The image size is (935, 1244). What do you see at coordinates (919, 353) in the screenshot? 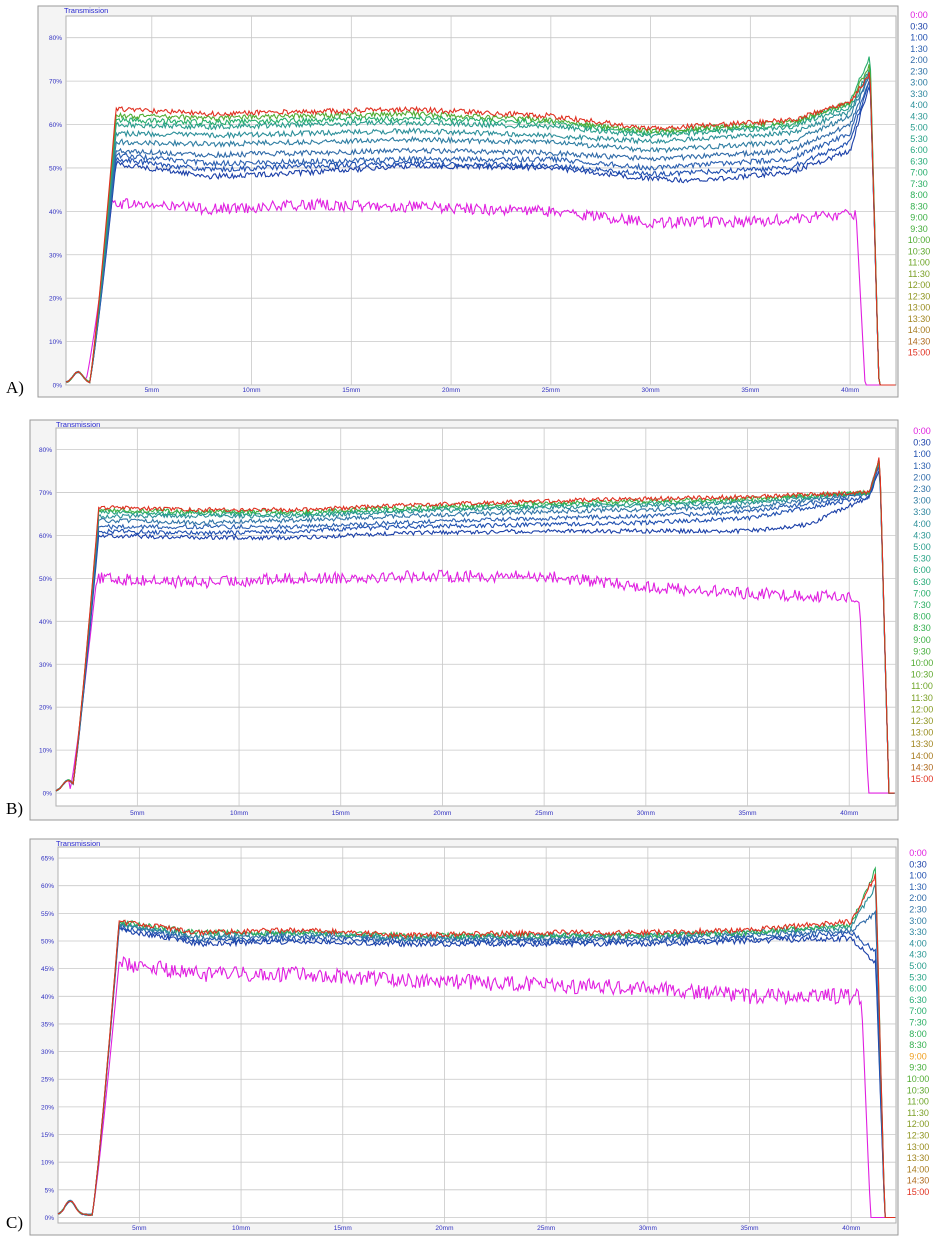
I see `legend-entry: 15:00` at bounding box center [919, 353].